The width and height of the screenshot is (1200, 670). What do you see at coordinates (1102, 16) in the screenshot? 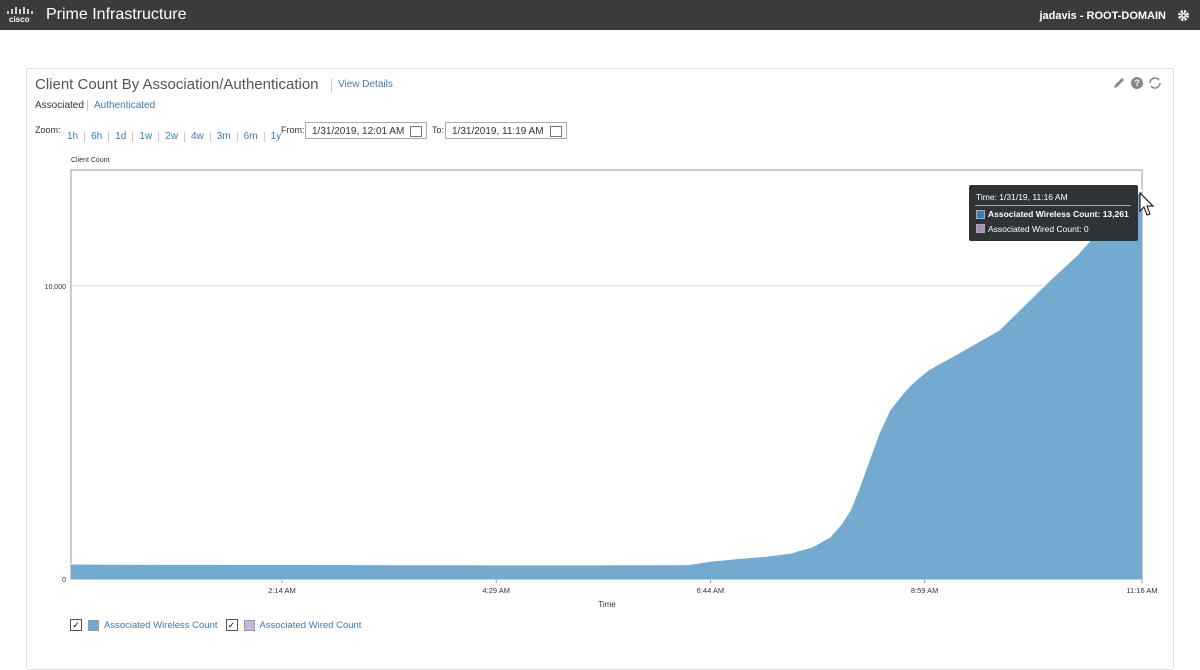
I see `user-menu: jadavis - ROOT-DOMAIN` at bounding box center [1102, 16].